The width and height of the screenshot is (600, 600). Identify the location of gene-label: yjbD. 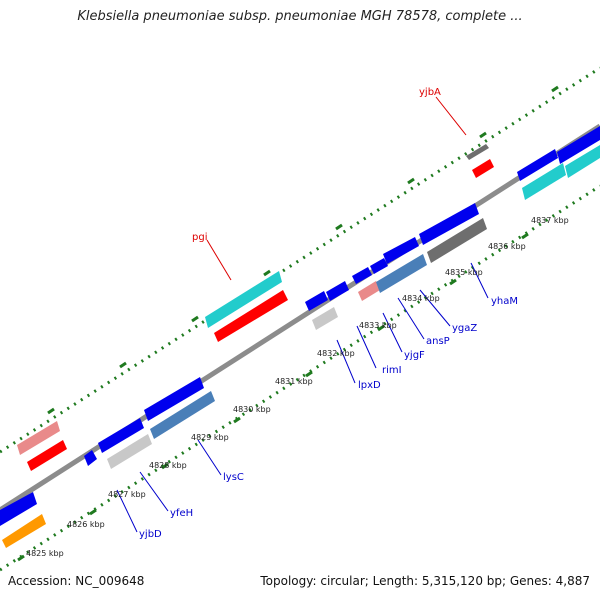
(150, 534).